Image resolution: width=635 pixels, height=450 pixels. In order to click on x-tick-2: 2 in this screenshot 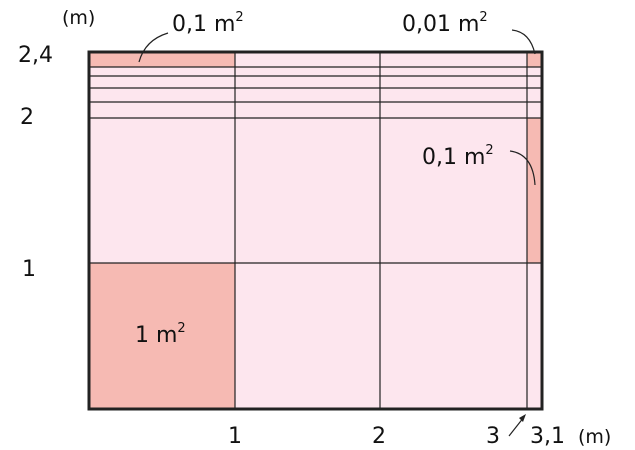, I will do `click(379, 436)`.